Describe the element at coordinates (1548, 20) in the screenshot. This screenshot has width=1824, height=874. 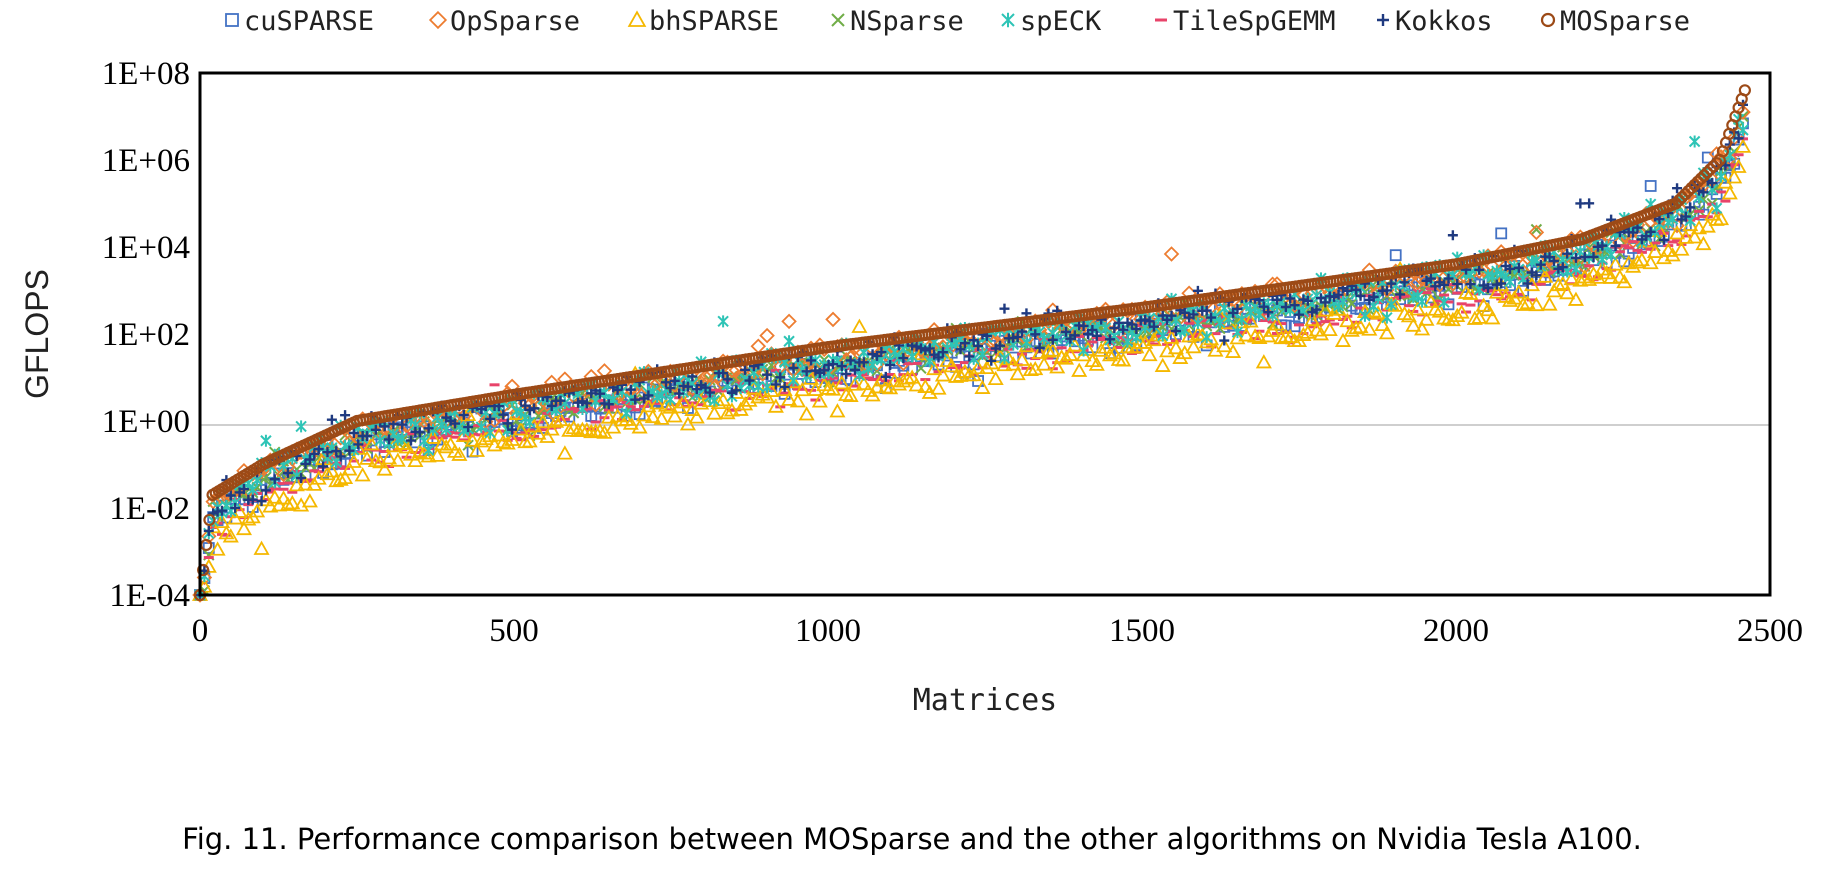
I see `legend-marker` at that location.